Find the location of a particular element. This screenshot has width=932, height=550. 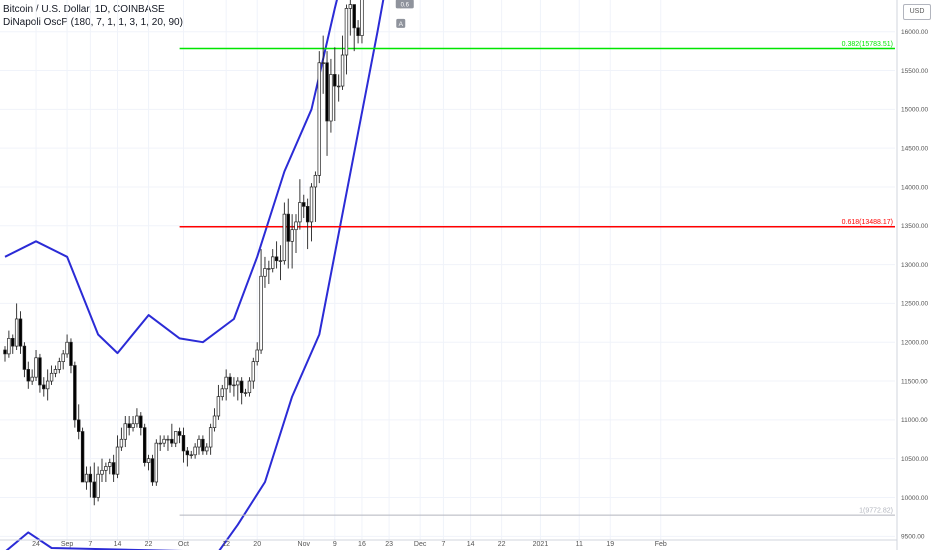

time-tick-label: 22 is located at coordinates (149, 544).